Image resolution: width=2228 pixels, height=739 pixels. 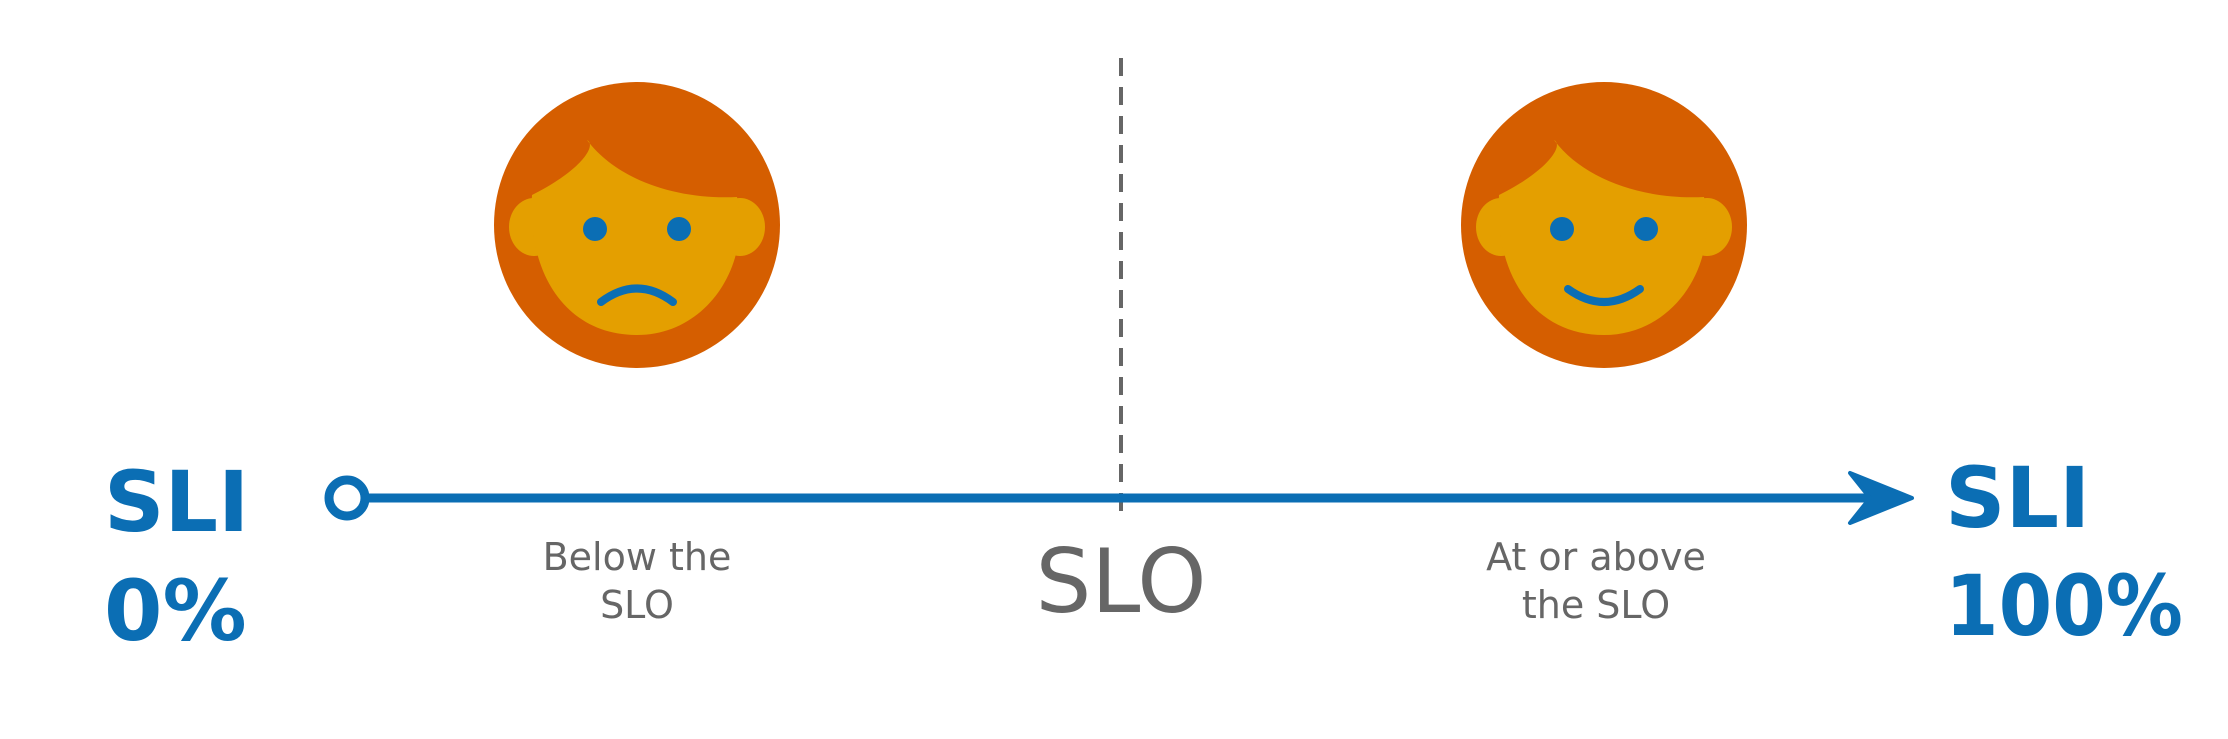 I want to click on left-end-label-line1: SLI, so click(x=176, y=502).